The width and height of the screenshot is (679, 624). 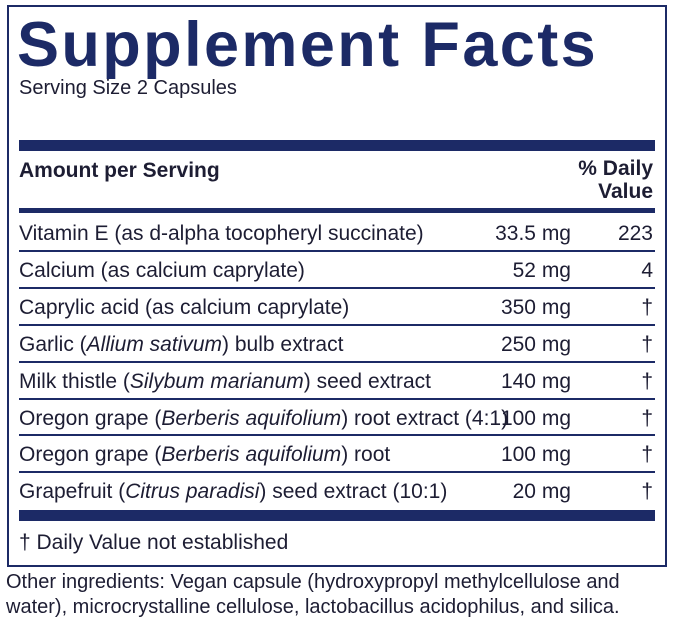 I want to click on nutrient-name: Garlic (Allium sativum) bulb extract, so click(x=181, y=345).